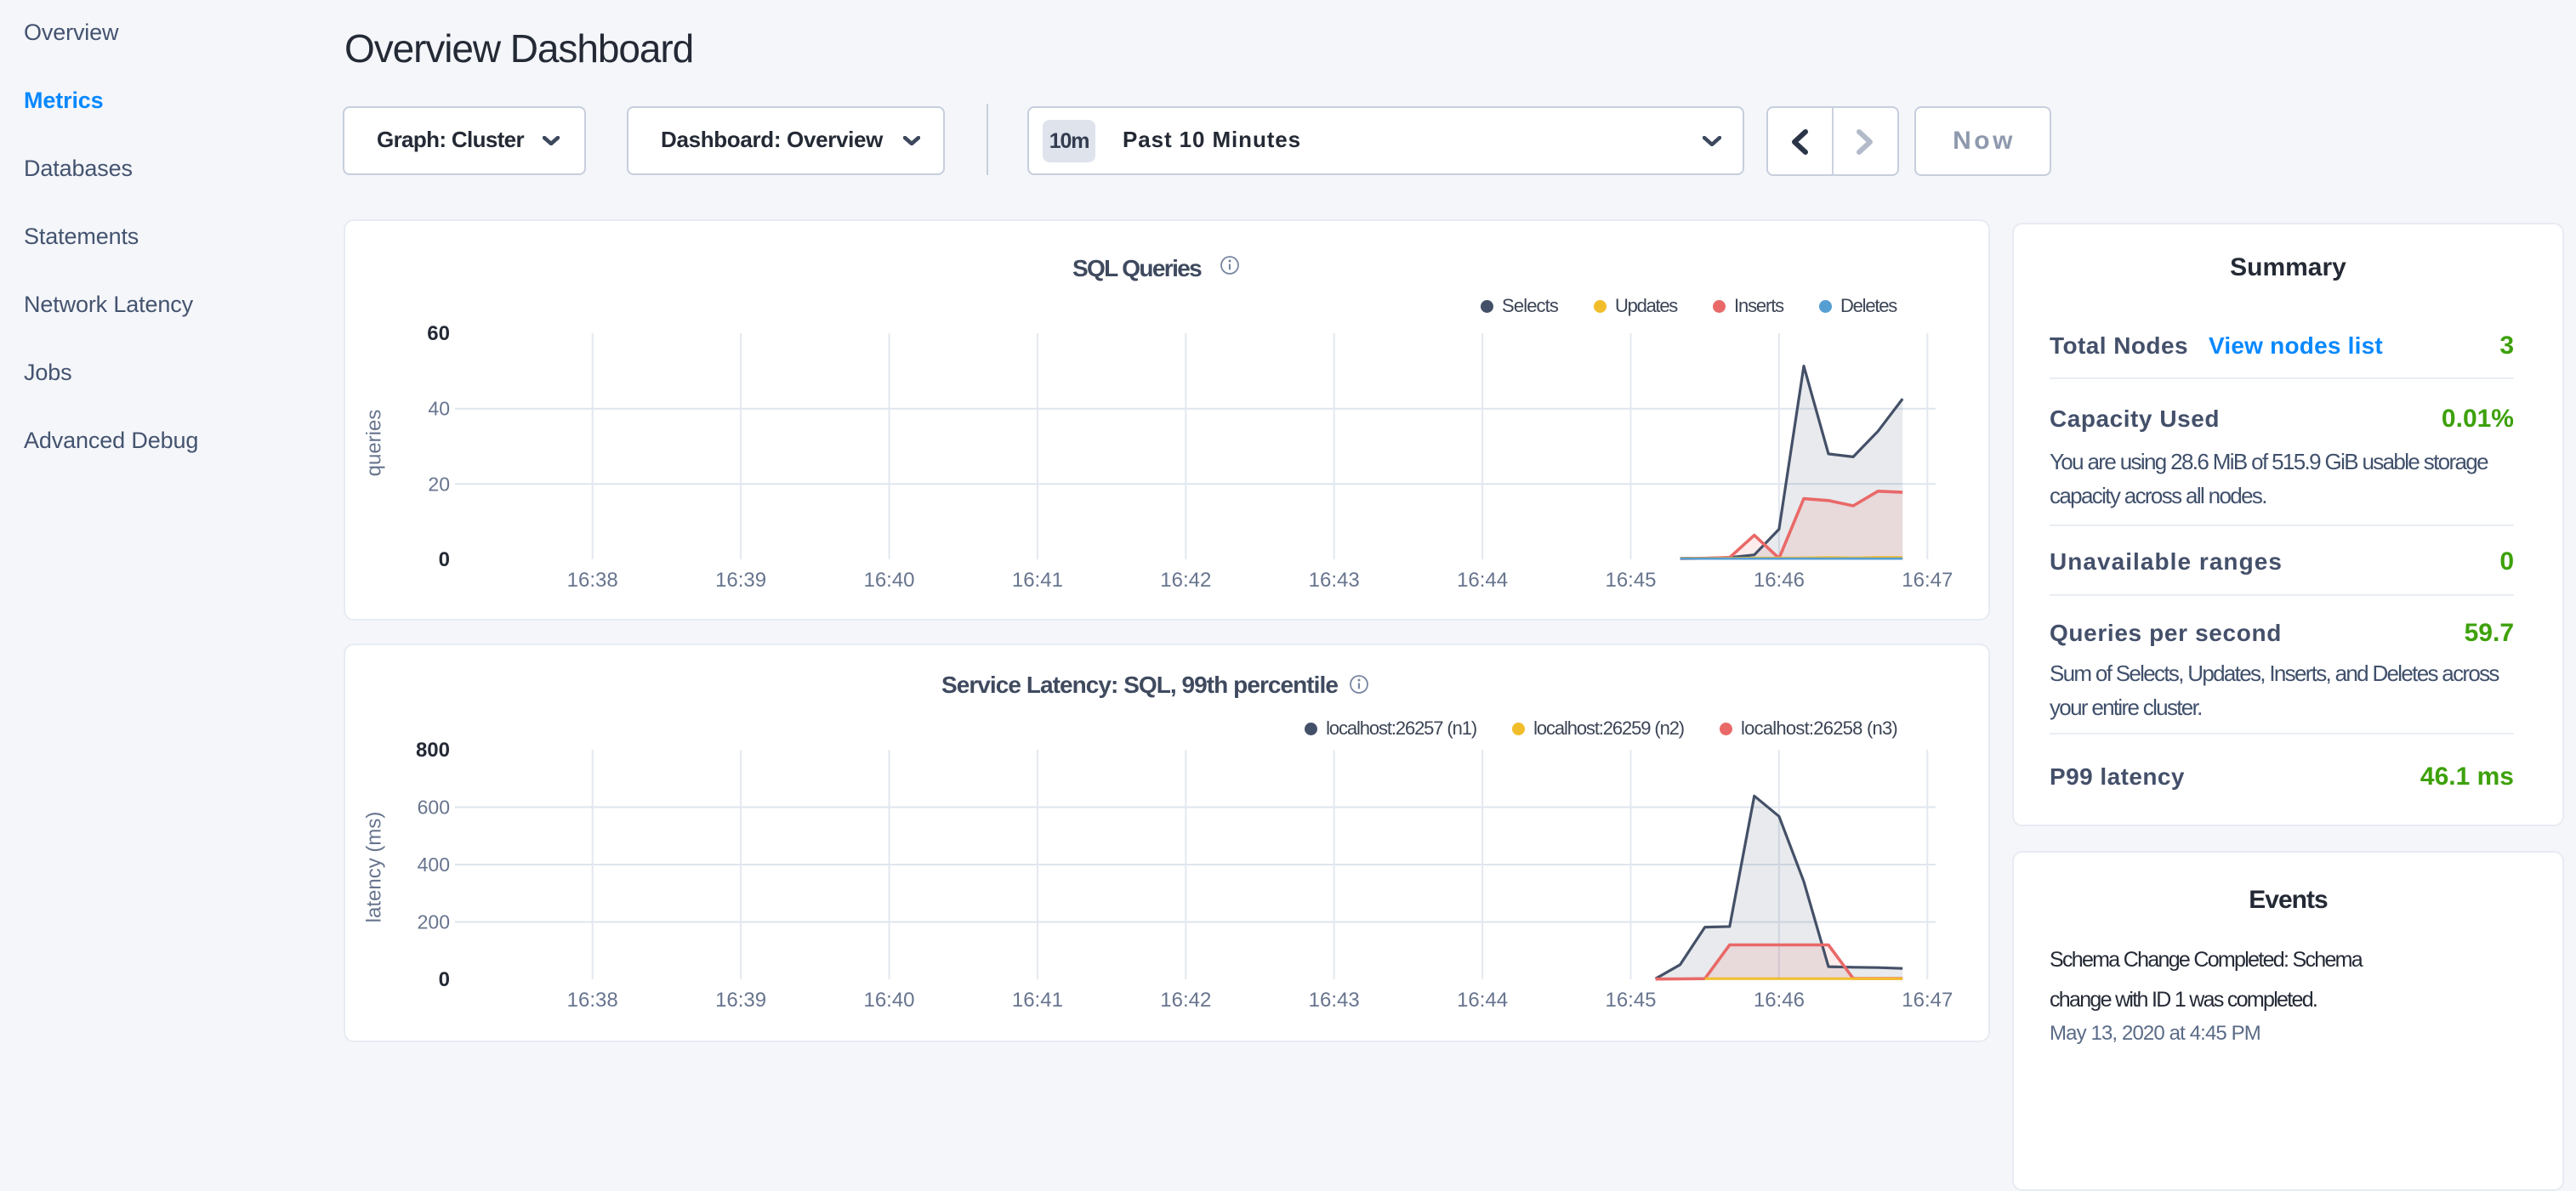 The height and width of the screenshot is (1191, 2576). I want to click on svg-text: 400, so click(434, 865).